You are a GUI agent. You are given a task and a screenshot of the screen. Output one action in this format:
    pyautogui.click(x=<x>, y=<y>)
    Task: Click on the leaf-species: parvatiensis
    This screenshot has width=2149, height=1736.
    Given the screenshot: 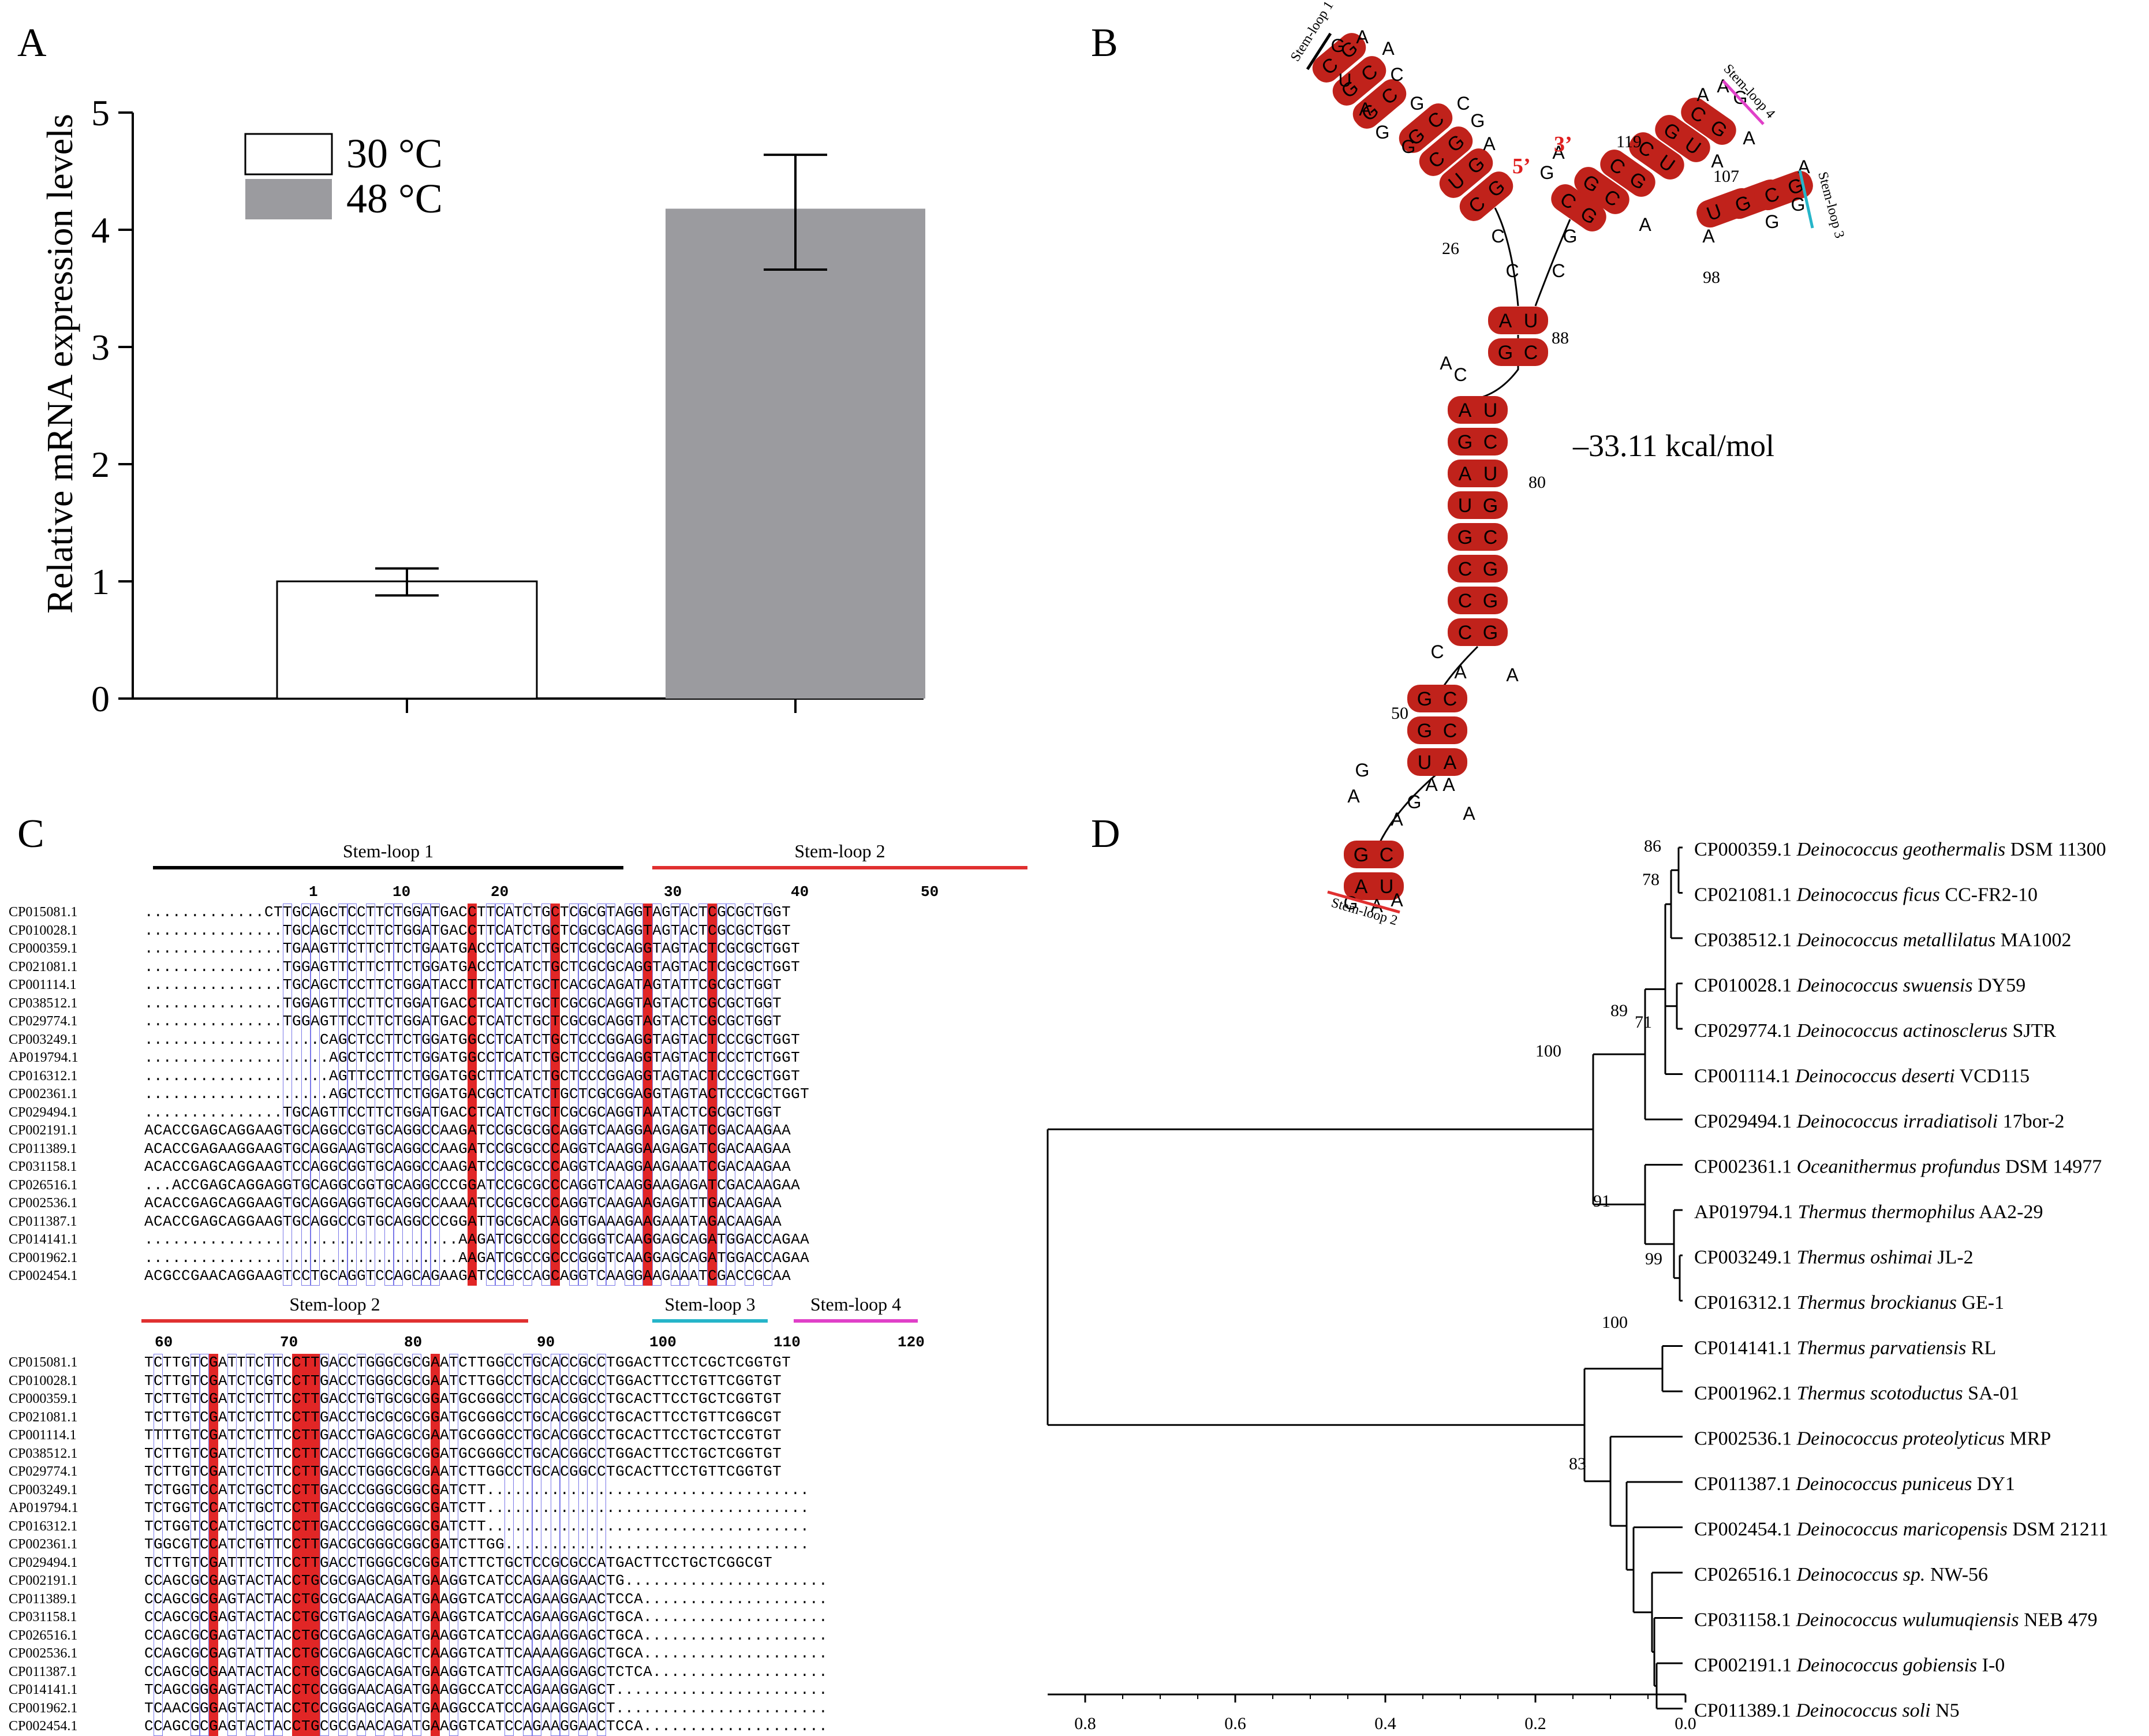 What is the action you would take?
    pyautogui.click(x=1918, y=1348)
    